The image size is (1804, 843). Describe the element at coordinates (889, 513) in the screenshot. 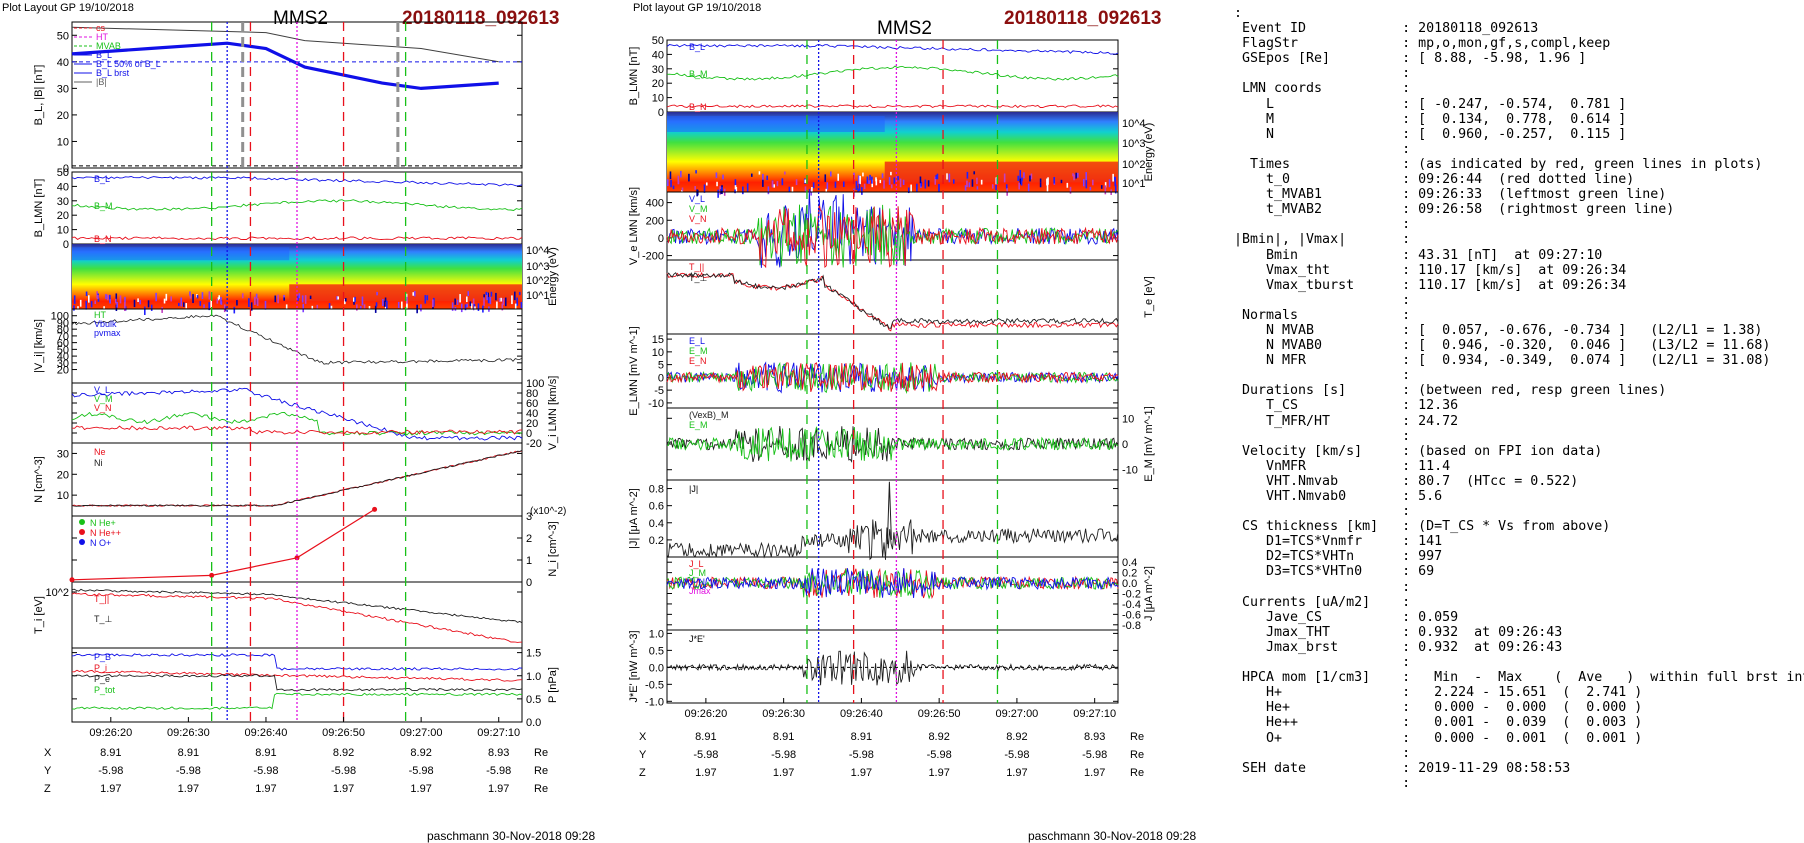

I see `mid-7-peak` at that location.